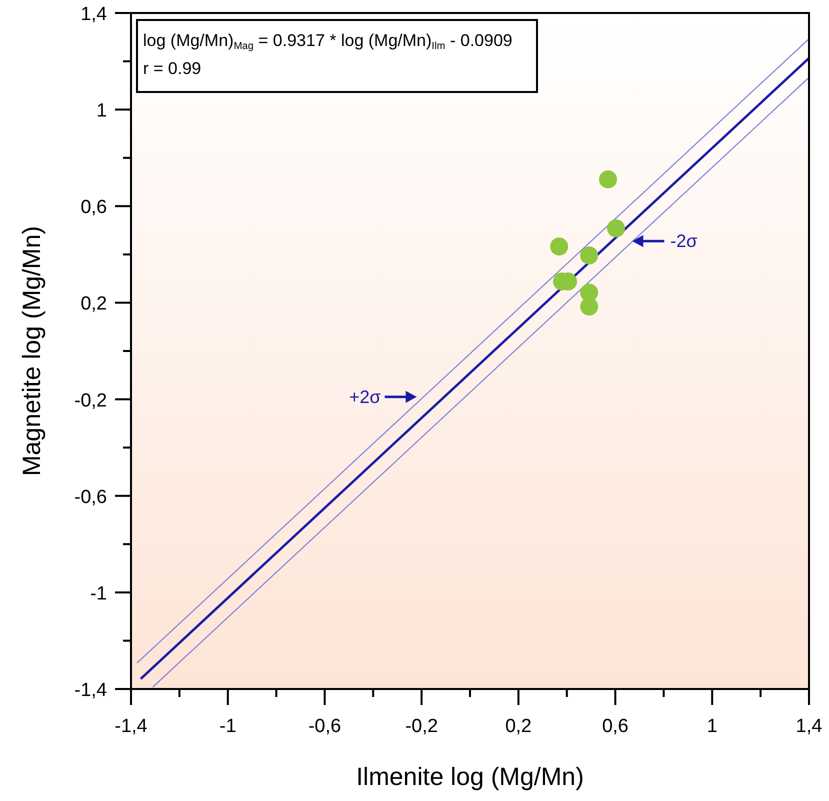 The height and width of the screenshot is (801, 829). Describe the element at coordinates (172, 68) in the screenshot. I see `annotation: r = 0.99` at that location.